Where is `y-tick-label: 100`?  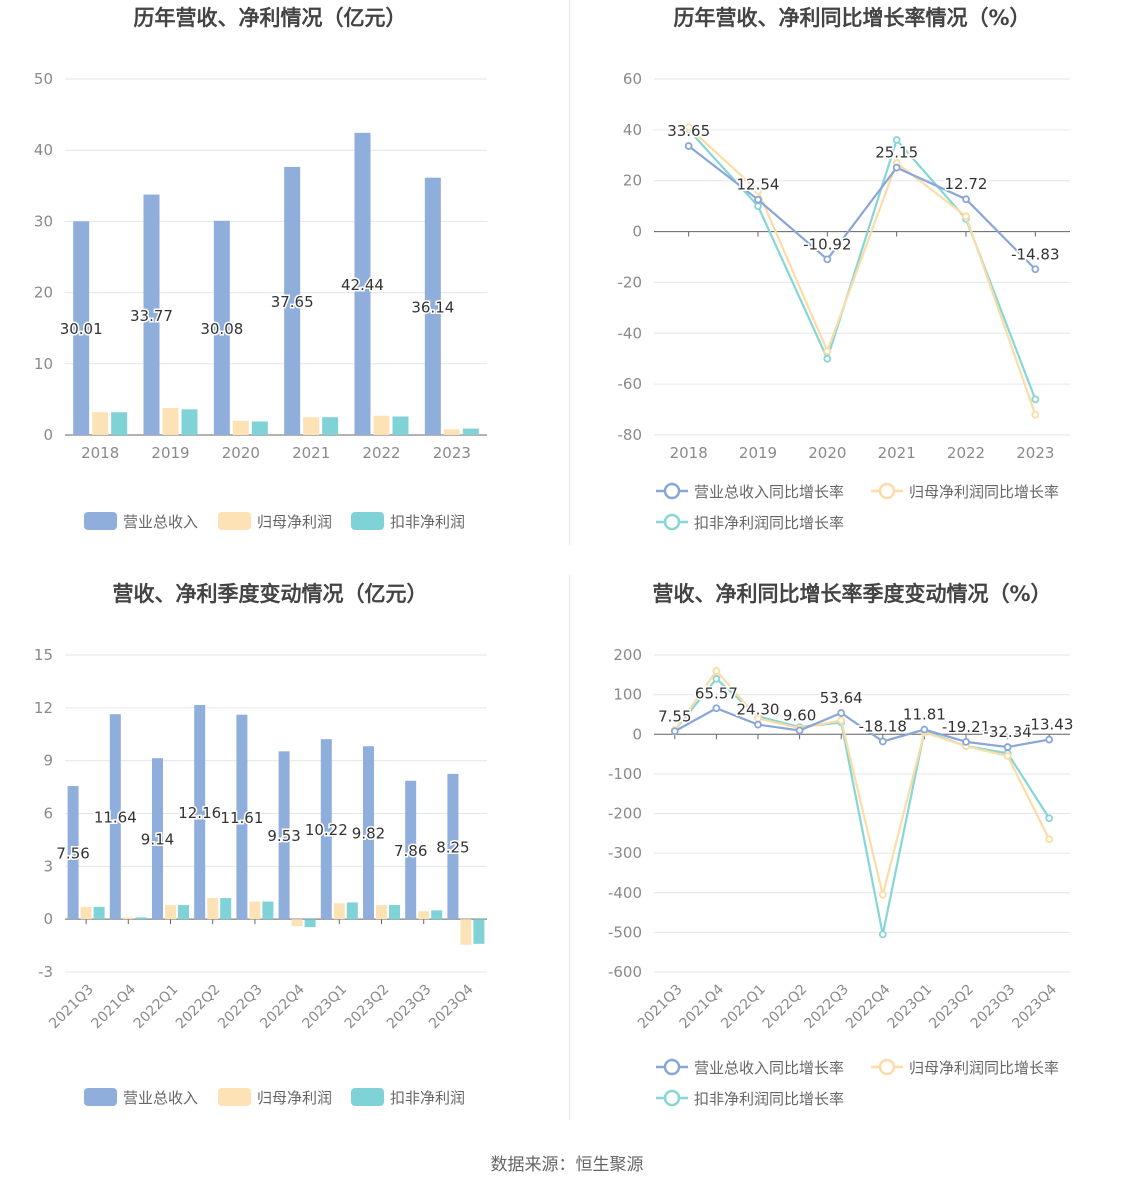
y-tick-label: 100 is located at coordinates (627, 695).